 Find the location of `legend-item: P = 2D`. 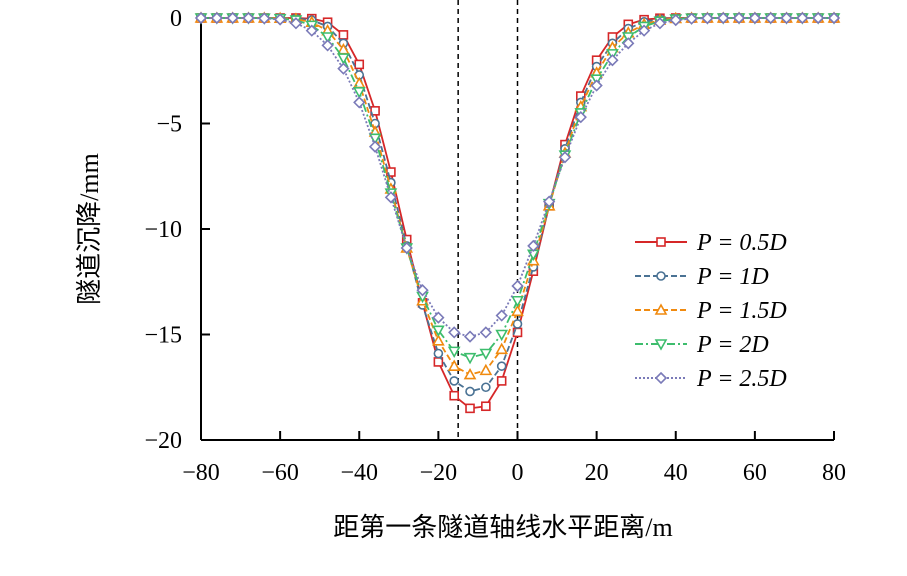

legend-item: P = 2D is located at coordinates (702, 345).